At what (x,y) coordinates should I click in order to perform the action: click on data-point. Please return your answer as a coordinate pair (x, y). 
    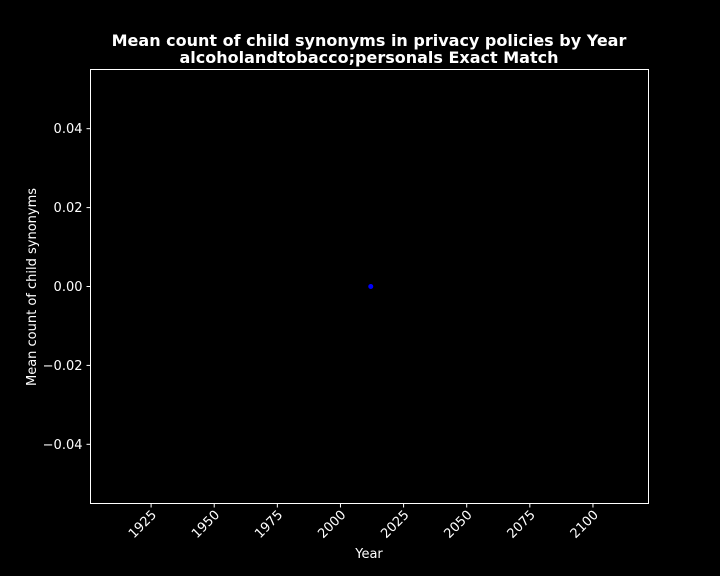
    Looking at the image, I should click on (371, 286).